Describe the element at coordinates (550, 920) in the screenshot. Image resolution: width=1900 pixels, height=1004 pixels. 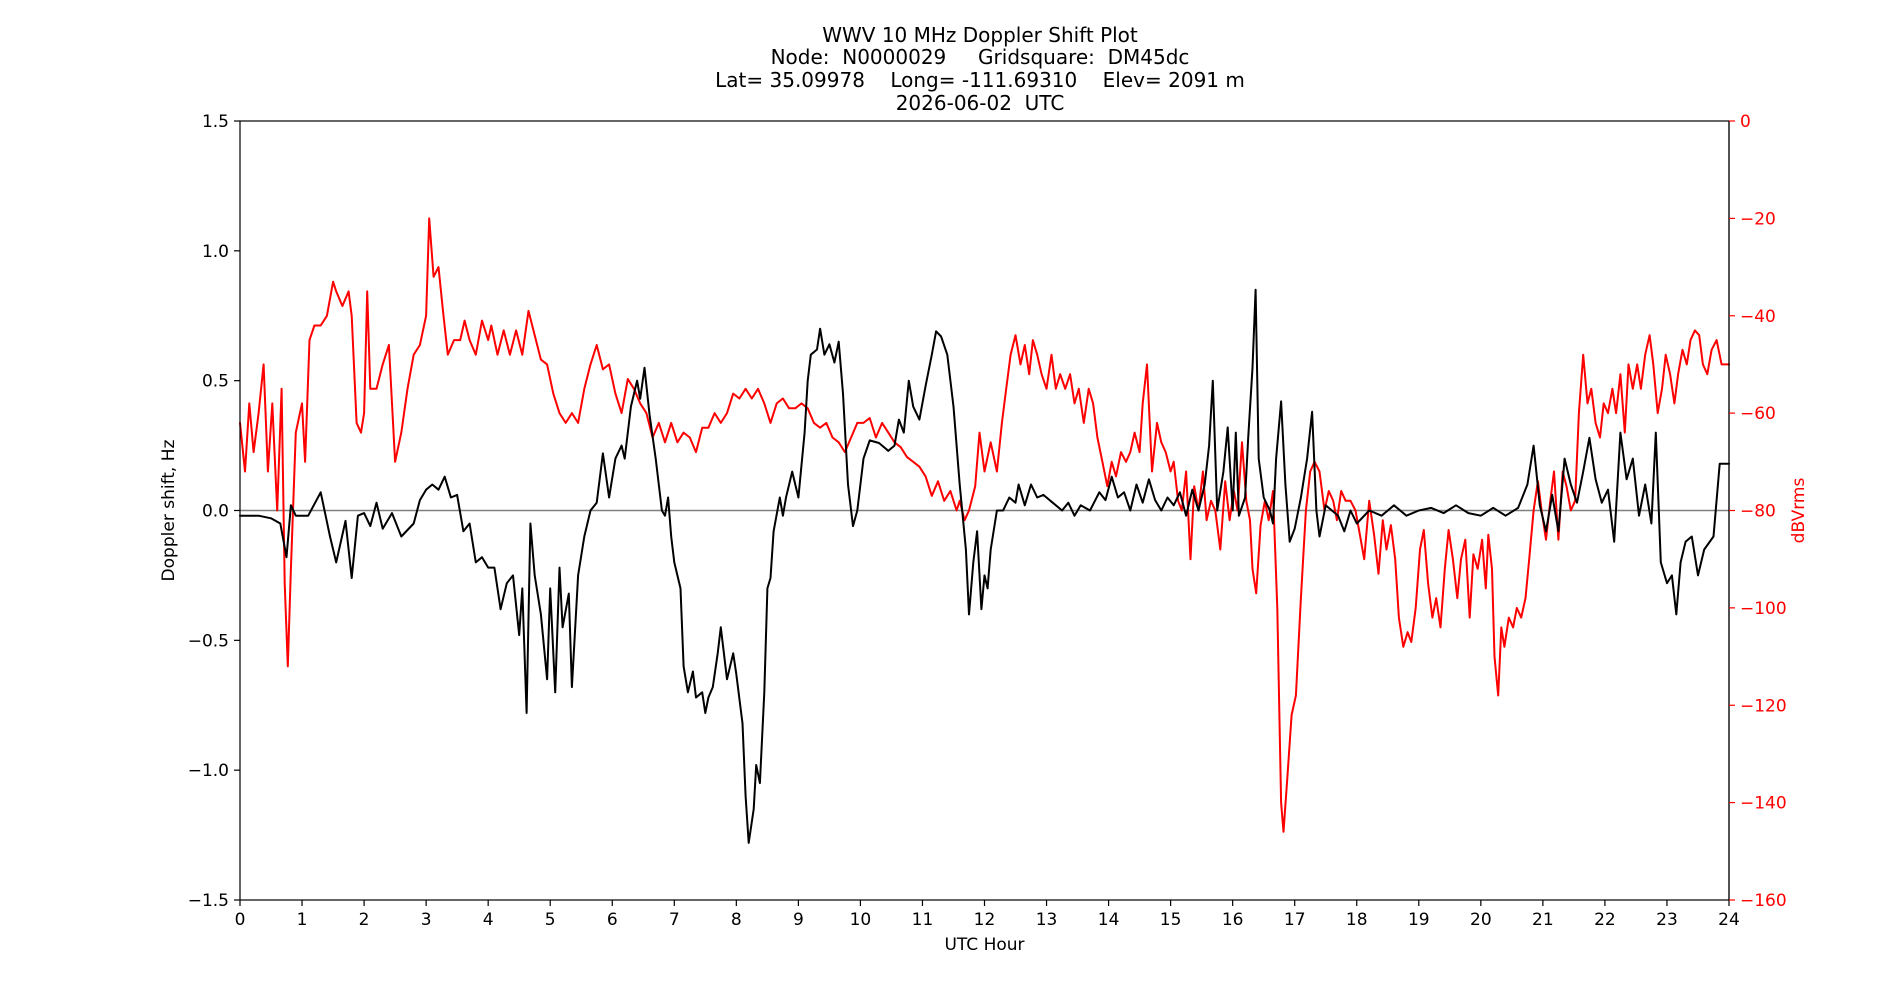
I see `x-tick-label: 5` at that location.